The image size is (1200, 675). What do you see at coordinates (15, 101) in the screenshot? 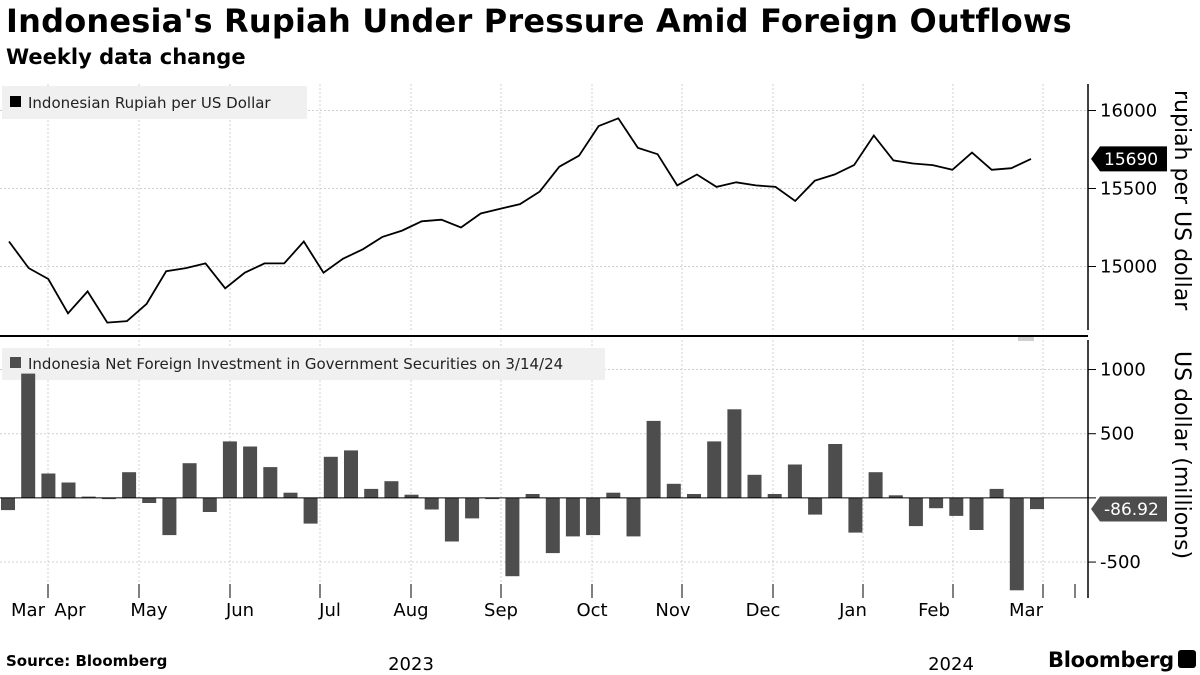
I see `top-legend-swatch` at bounding box center [15, 101].